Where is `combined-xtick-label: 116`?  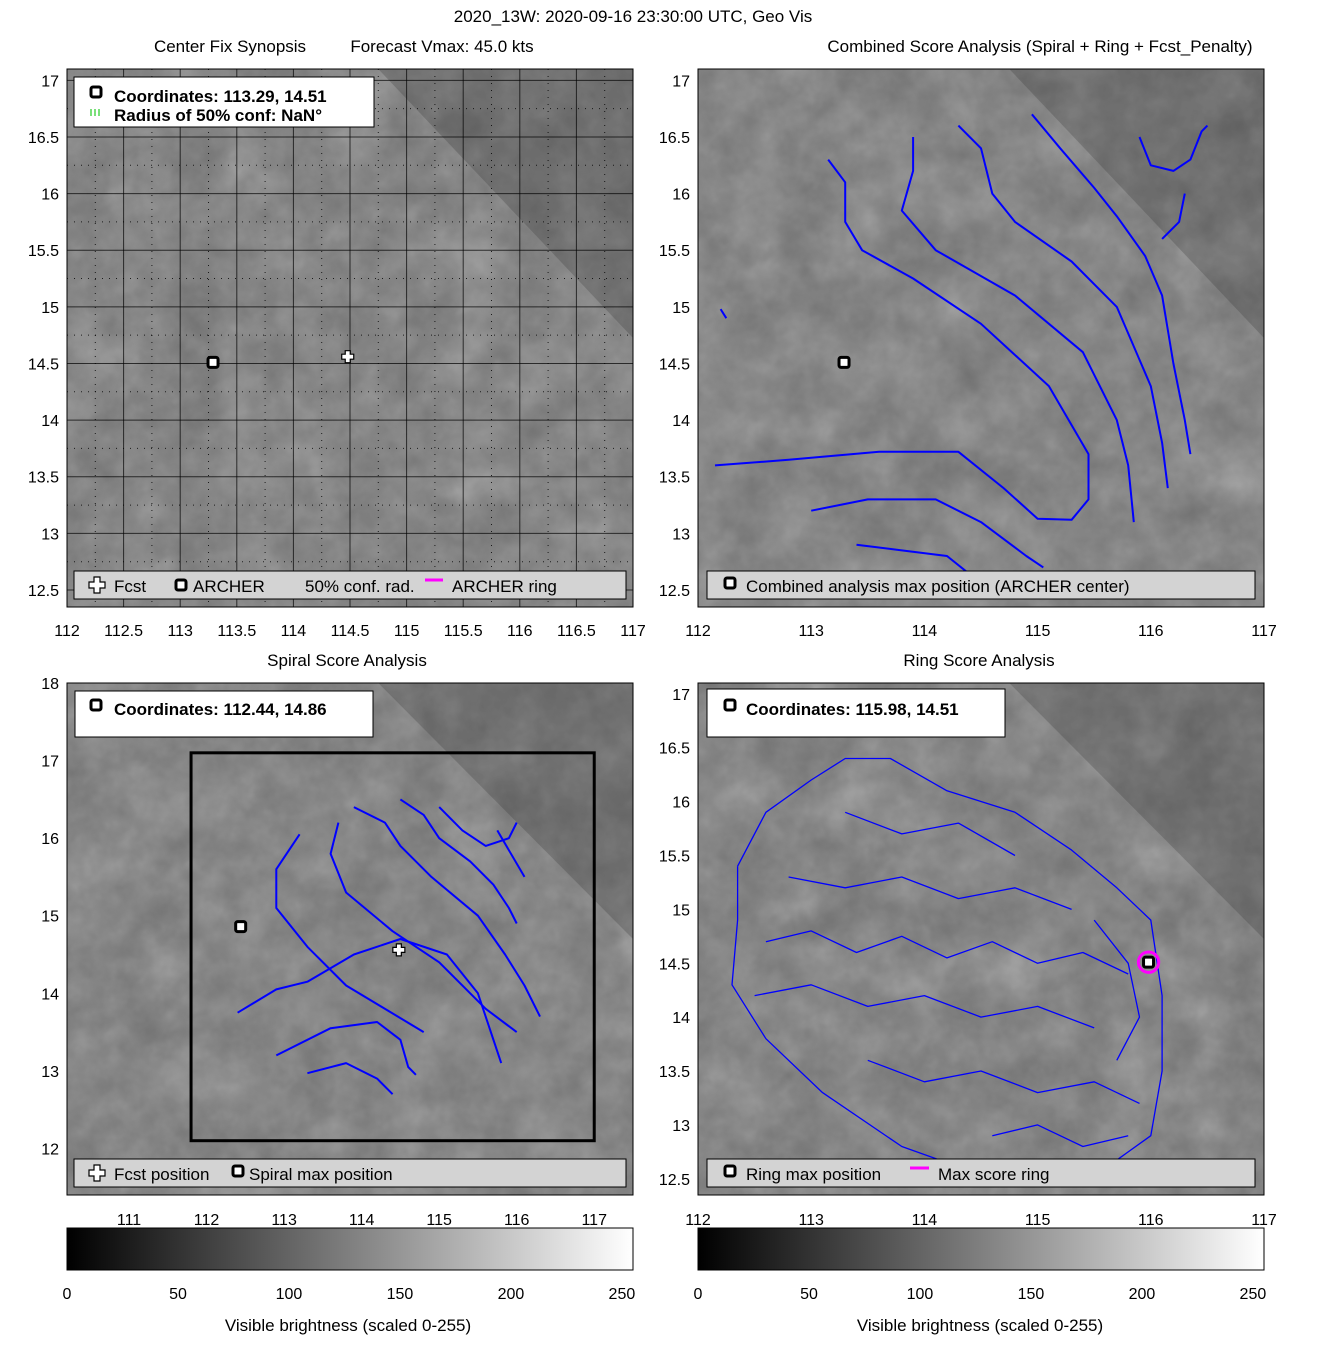
combined-xtick-label: 116 is located at coordinates (1151, 631).